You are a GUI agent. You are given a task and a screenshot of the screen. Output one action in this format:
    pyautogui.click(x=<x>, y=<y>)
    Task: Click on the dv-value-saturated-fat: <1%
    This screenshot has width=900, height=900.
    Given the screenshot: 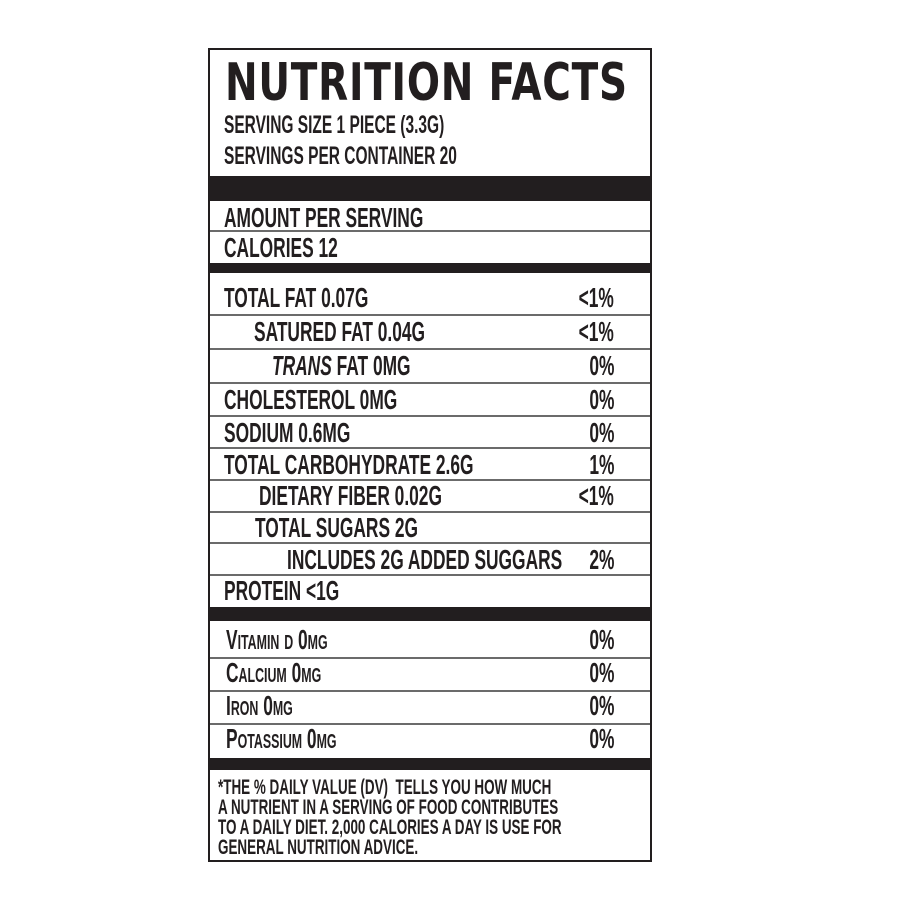 What is the action you would take?
    pyautogui.click(x=596, y=331)
    